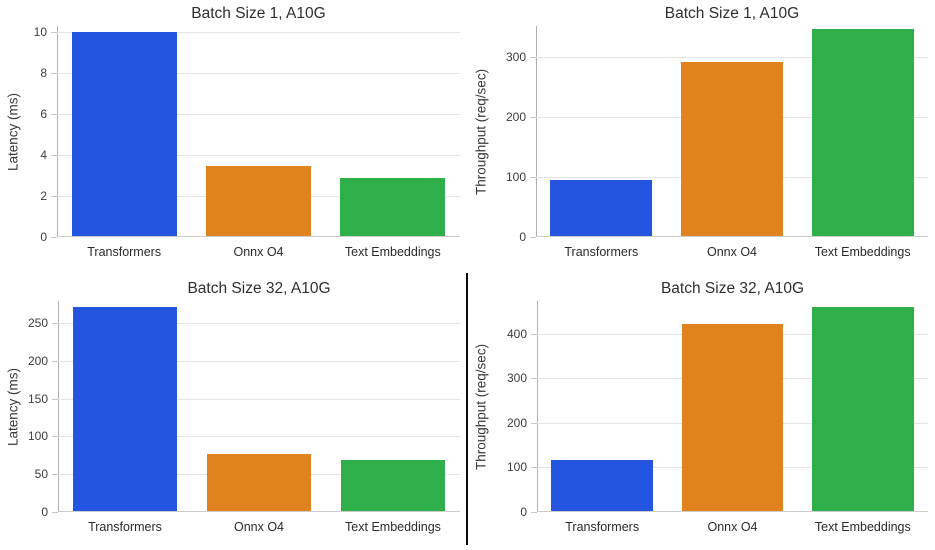 The height and width of the screenshot is (550, 935). I want to click on y-tick-label: 400, so click(516, 333).